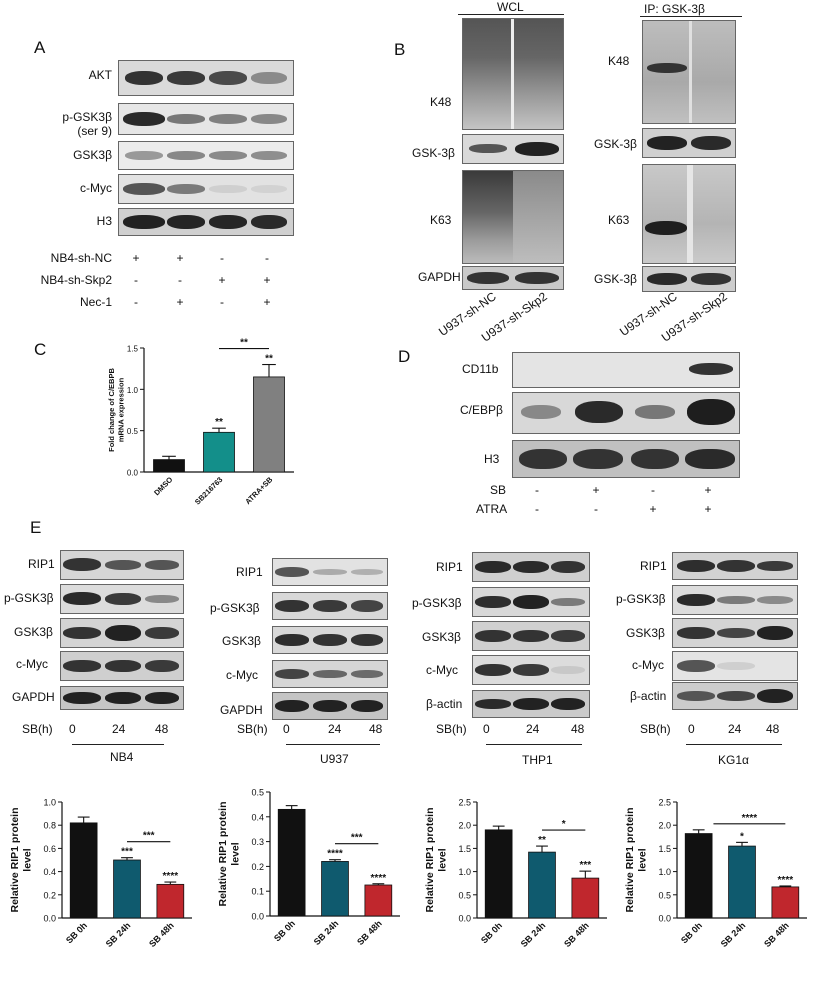 This screenshot has width=820, height=983. I want to click on y-tick-label: 0.2, so click(257, 867).